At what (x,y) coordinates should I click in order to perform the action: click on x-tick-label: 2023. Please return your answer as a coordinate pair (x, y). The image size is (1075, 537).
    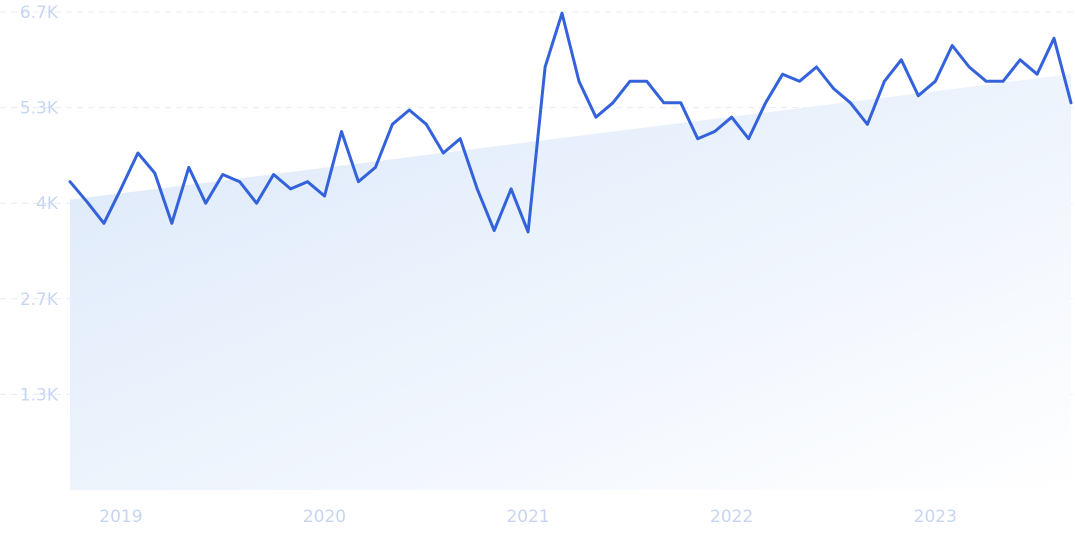
    Looking at the image, I should click on (935, 517).